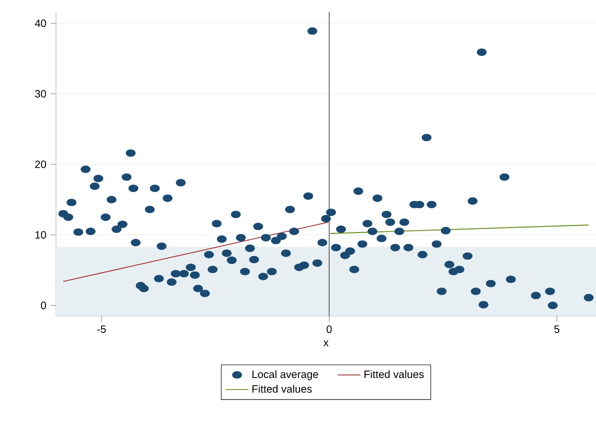  Describe the element at coordinates (285, 375) in the screenshot. I see `legend-label: Local average` at that location.